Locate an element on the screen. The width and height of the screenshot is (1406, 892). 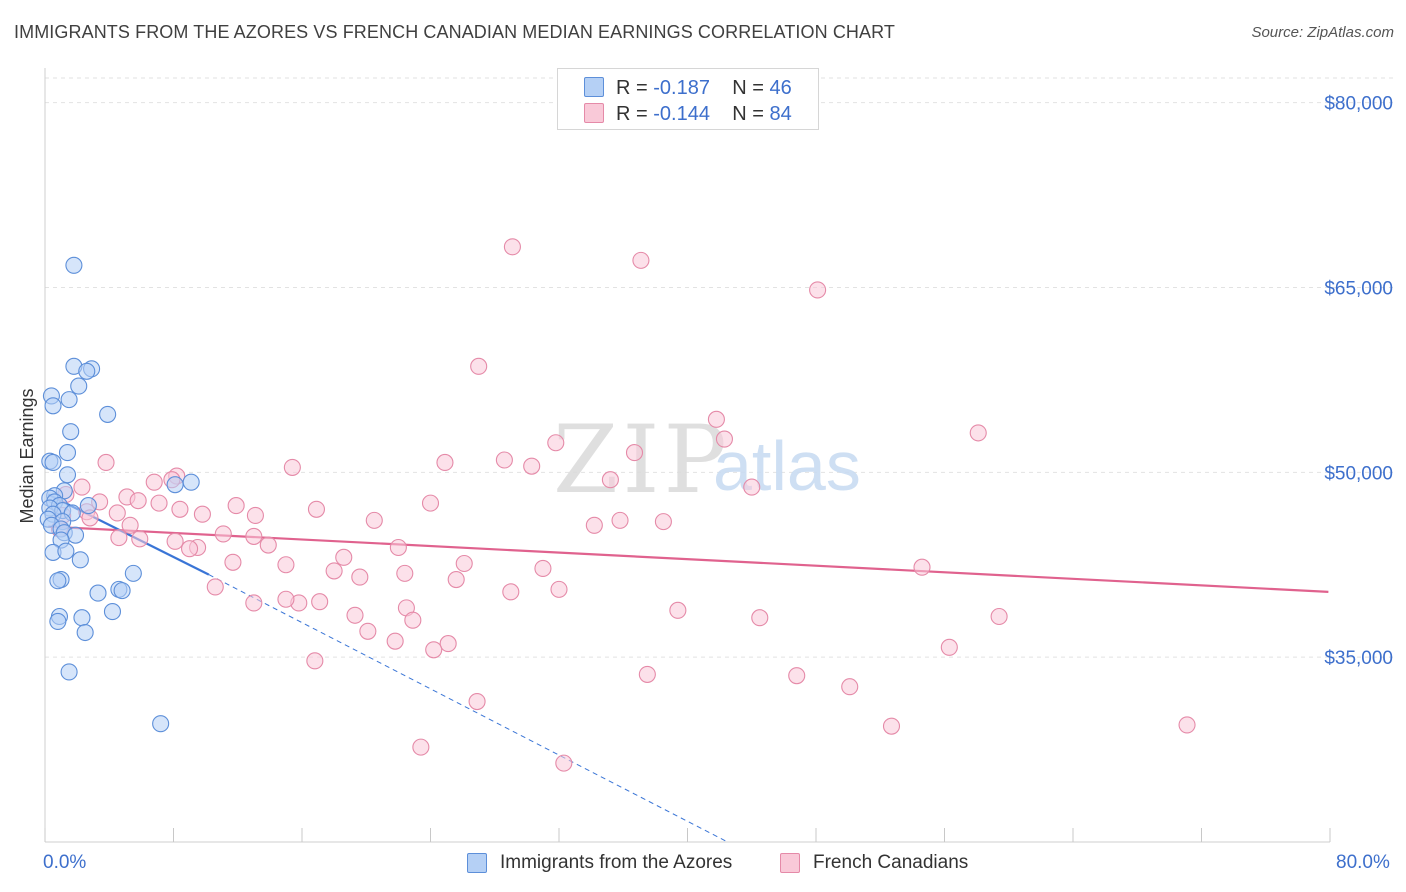
x-tick-max: 80.0% is located at coordinates (1363, 862).